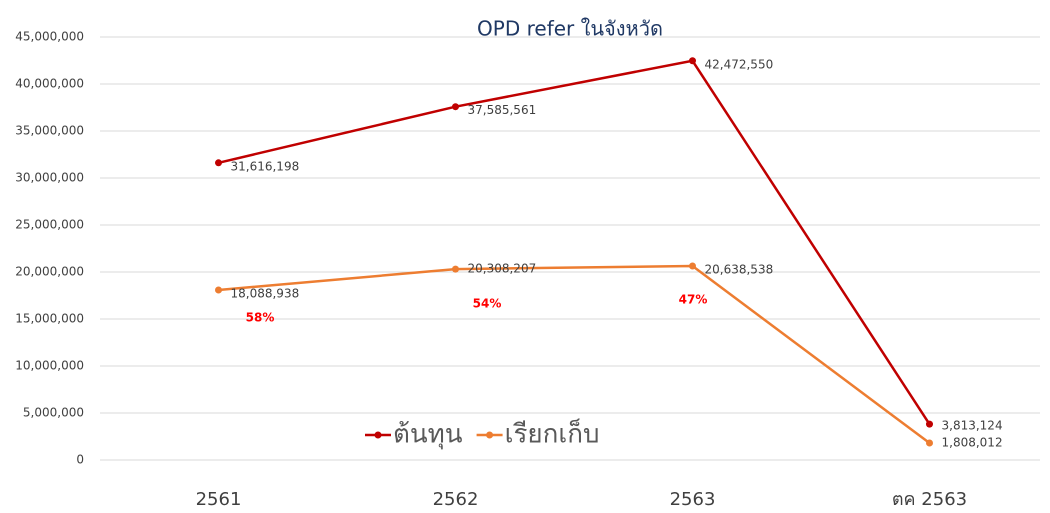 Image resolution: width=1050 pixels, height=513 pixels. What do you see at coordinates (428, 435) in the screenshot?
I see `legend-label: ต้นทุน` at bounding box center [428, 435].